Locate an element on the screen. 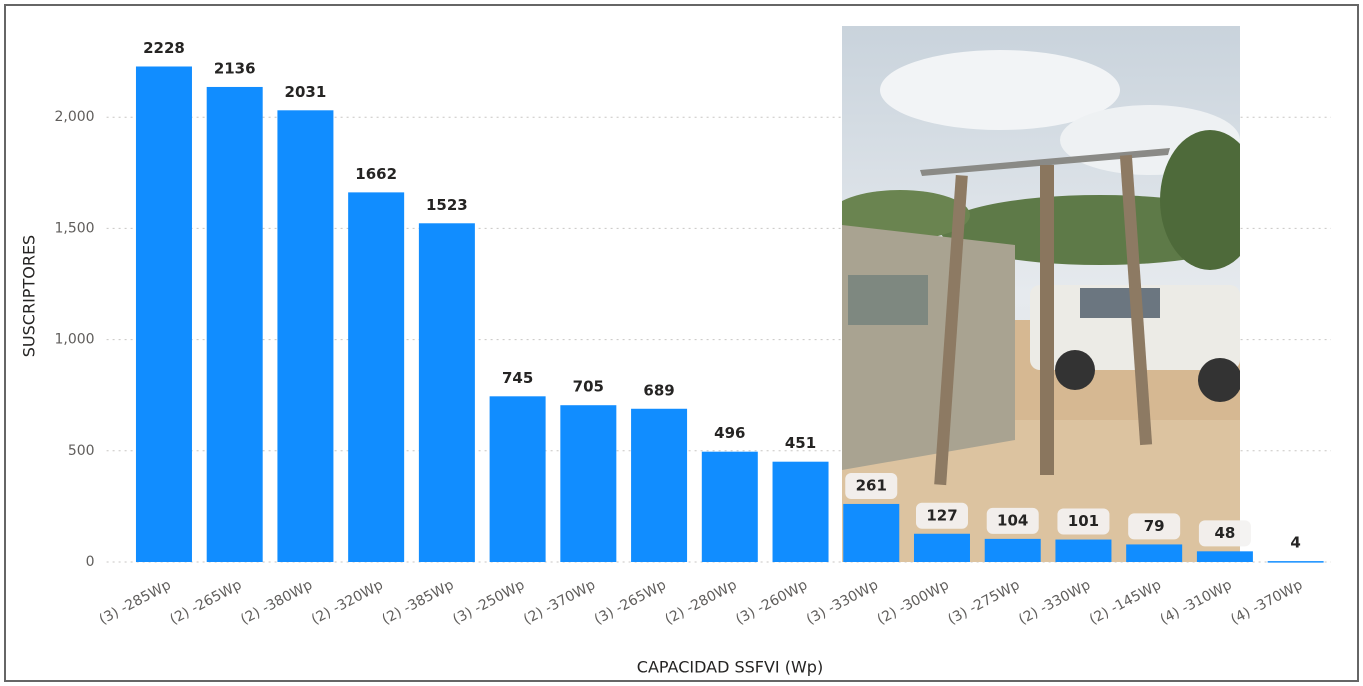  y-tick-label: 500 is located at coordinates (81, 451).